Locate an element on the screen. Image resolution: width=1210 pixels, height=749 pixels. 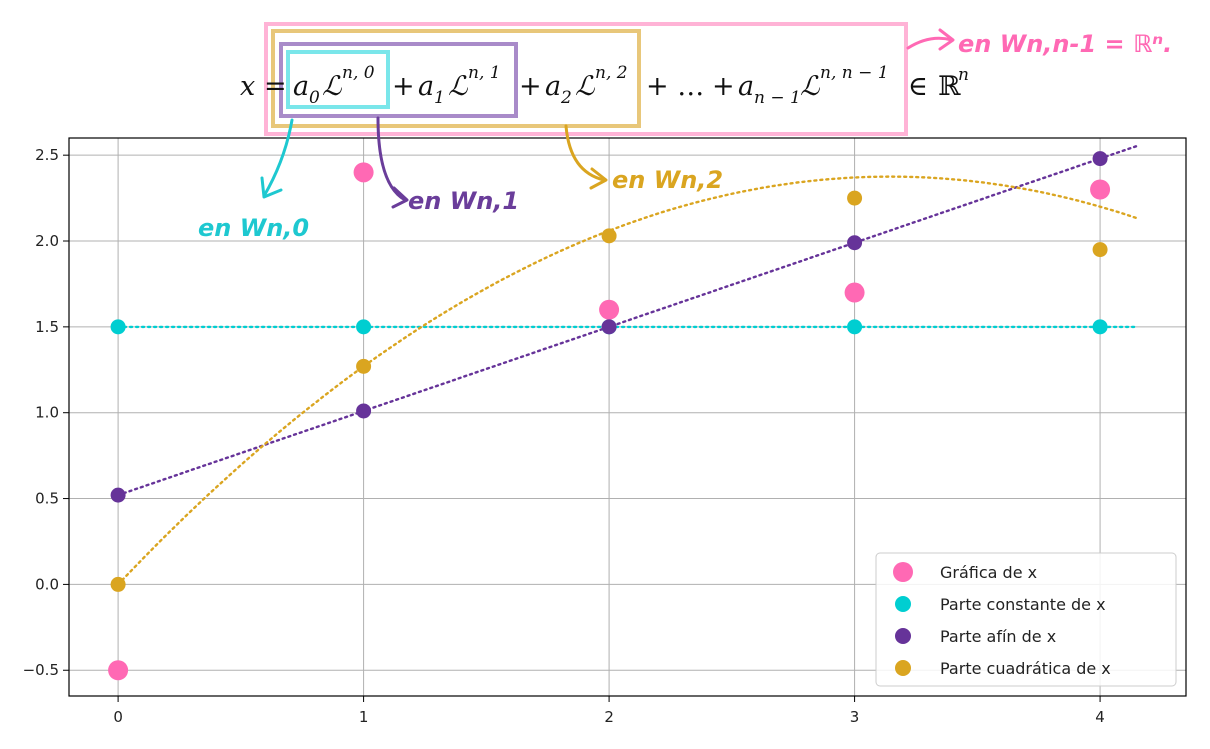
tick-label-y-5: 2.0 is located at coordinates (47, 241).